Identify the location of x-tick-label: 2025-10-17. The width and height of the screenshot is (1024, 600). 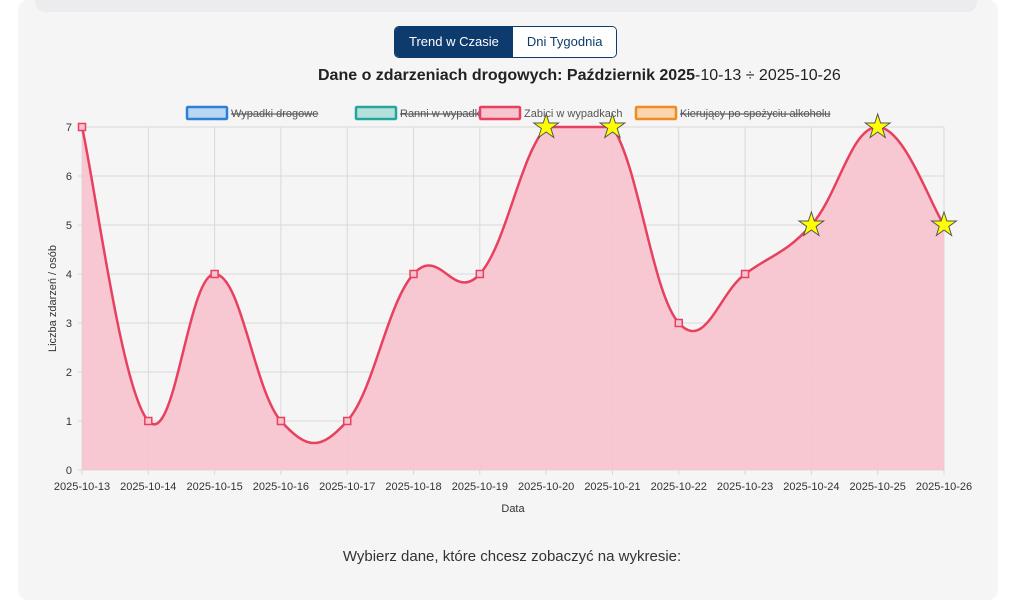
(347, 487).